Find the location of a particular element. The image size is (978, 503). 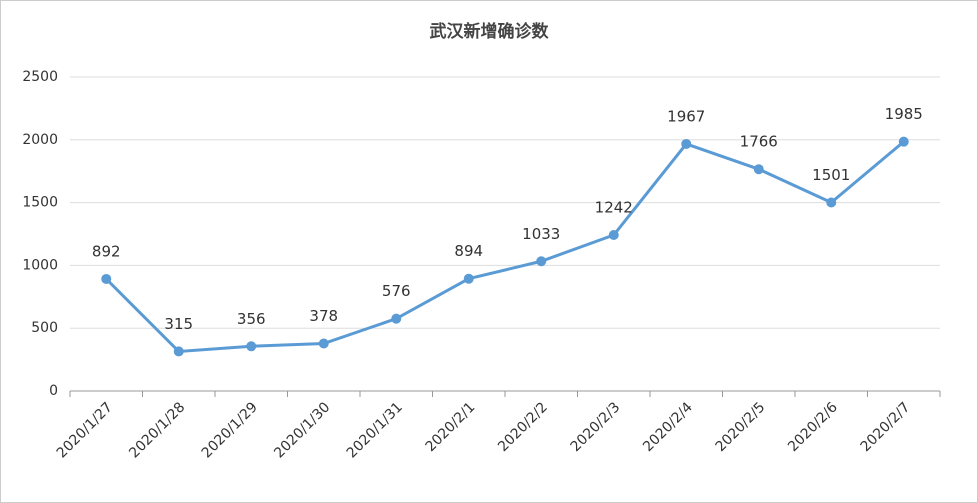

data-label: 1242 is located at coordinates (614, 208).